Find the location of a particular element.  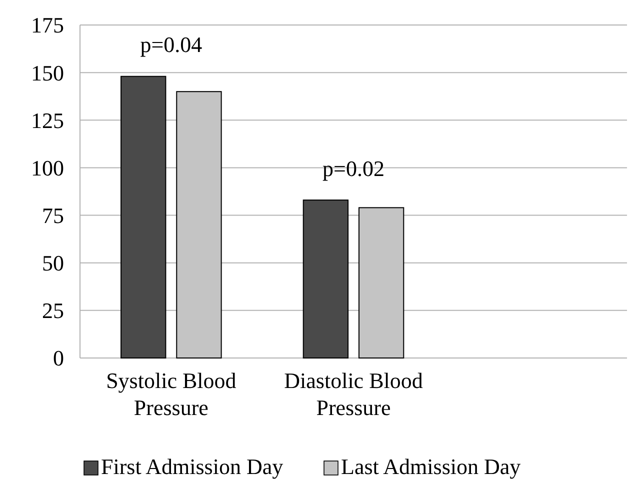

y-tick-label: 25 is located at coordinates (53, 311).